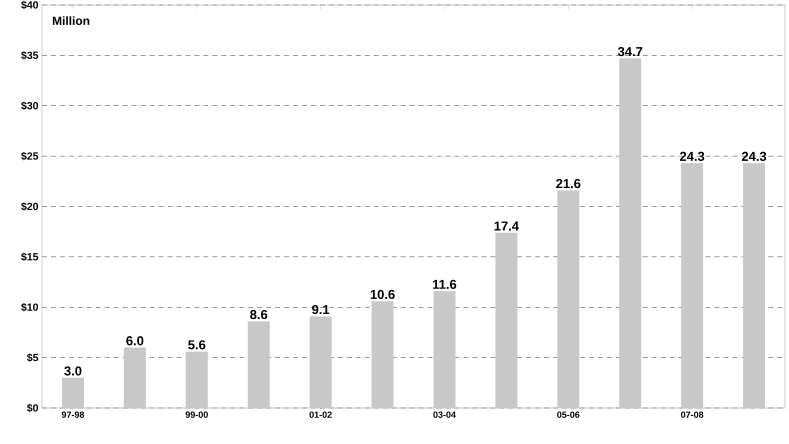 The height and width of the screenshot is (444, 789). I want to click on y-tick-label: $40, so click(29, 5).